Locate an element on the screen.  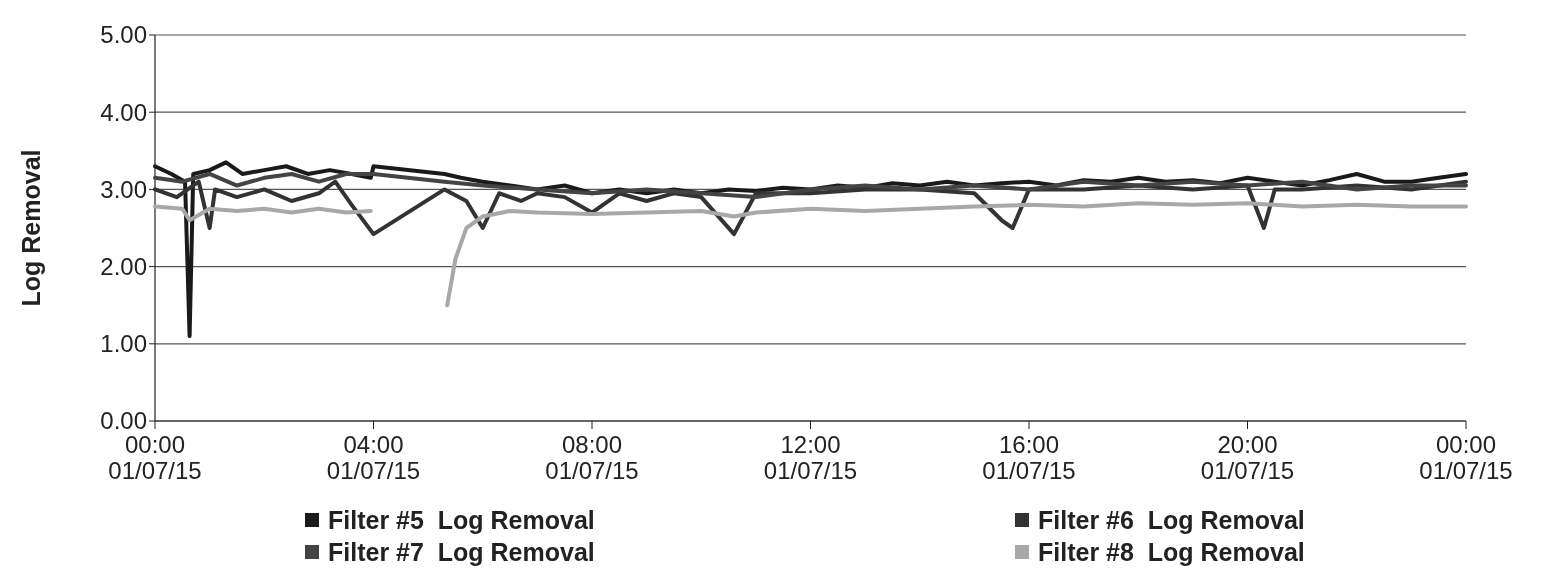
x-tick-label: 20:00 01/07/15 is located at coordinates (1247, 457).